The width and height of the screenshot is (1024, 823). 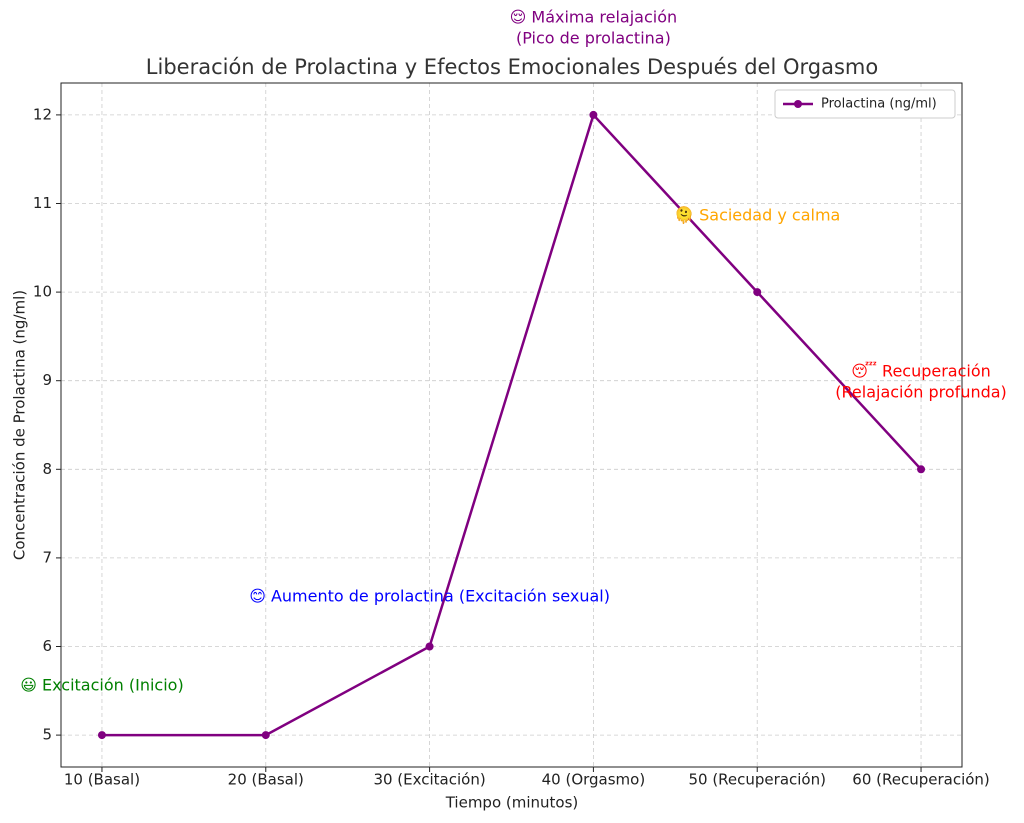 I want to click on y-axis-label: Concentración de Prolactina (ng/ml), so click(x=20, y=425).